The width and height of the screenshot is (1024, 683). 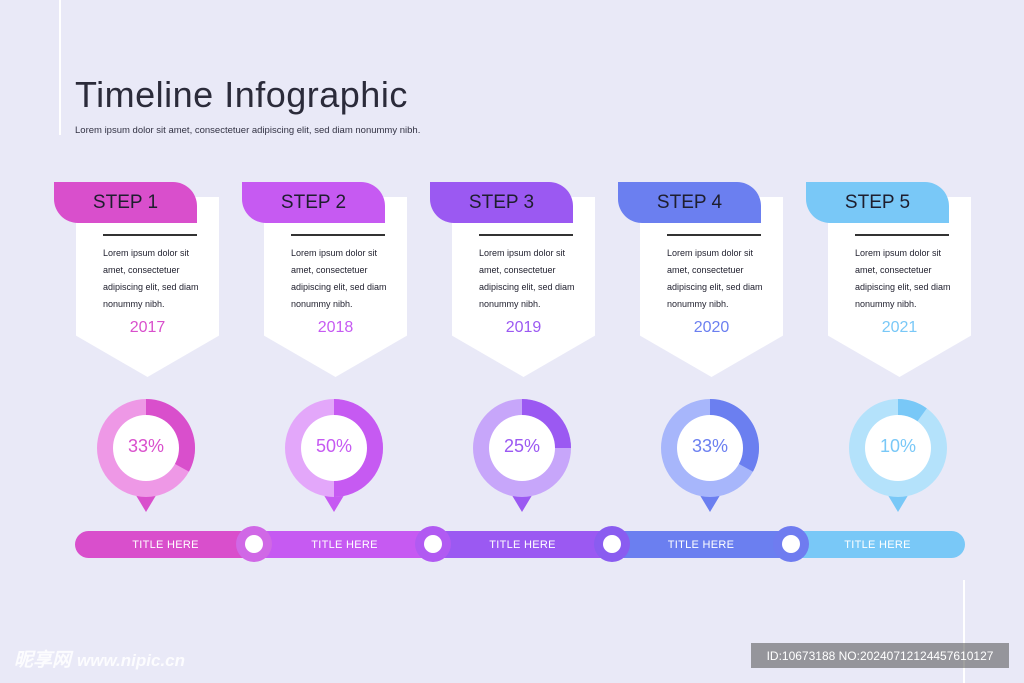 I want to click on progress-percent: 50%, so click(x=334, y=446).